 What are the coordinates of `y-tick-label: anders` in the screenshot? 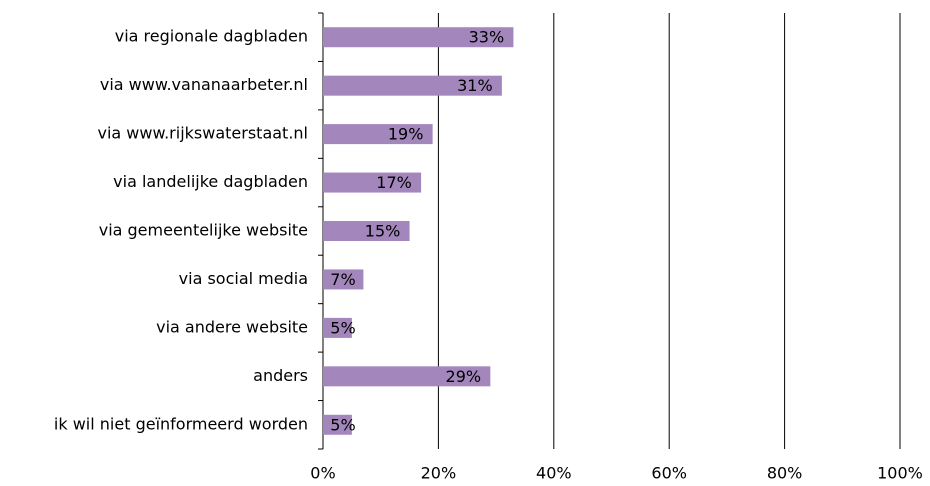 It's located at (280, 375).